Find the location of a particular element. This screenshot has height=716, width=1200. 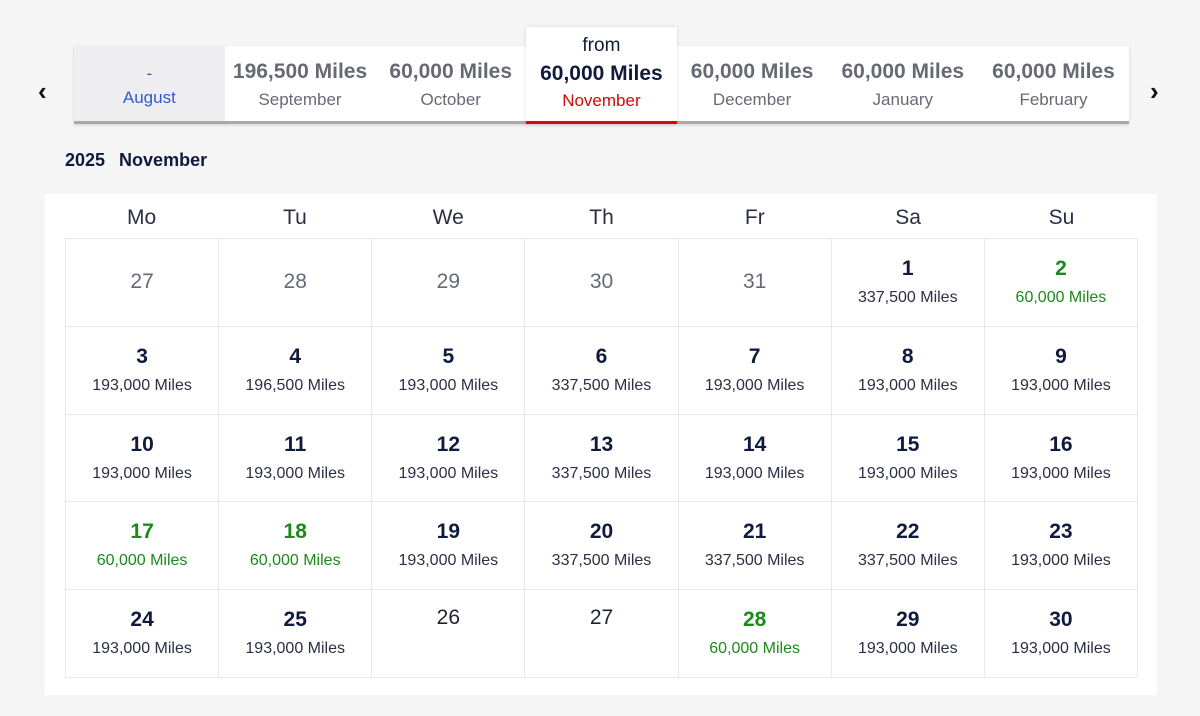

month-tab-january: 60,000 Miles January is located at coordinates (902, 83).